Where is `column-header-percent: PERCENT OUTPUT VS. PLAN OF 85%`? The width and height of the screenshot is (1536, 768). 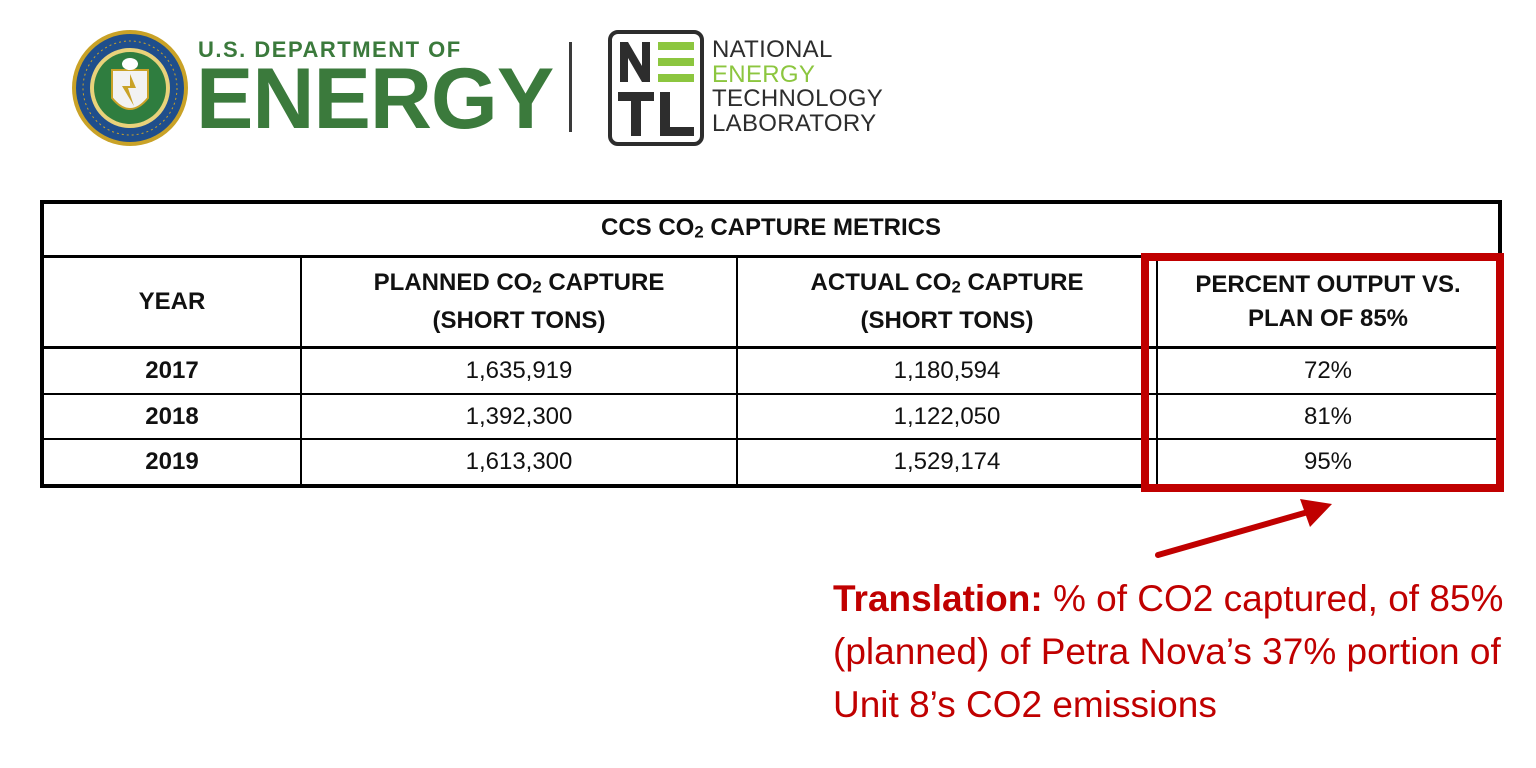 column-header-percent: PERCENT OUTPUT VS. PLAN OF 85% is located at coordinates (1328, 301).